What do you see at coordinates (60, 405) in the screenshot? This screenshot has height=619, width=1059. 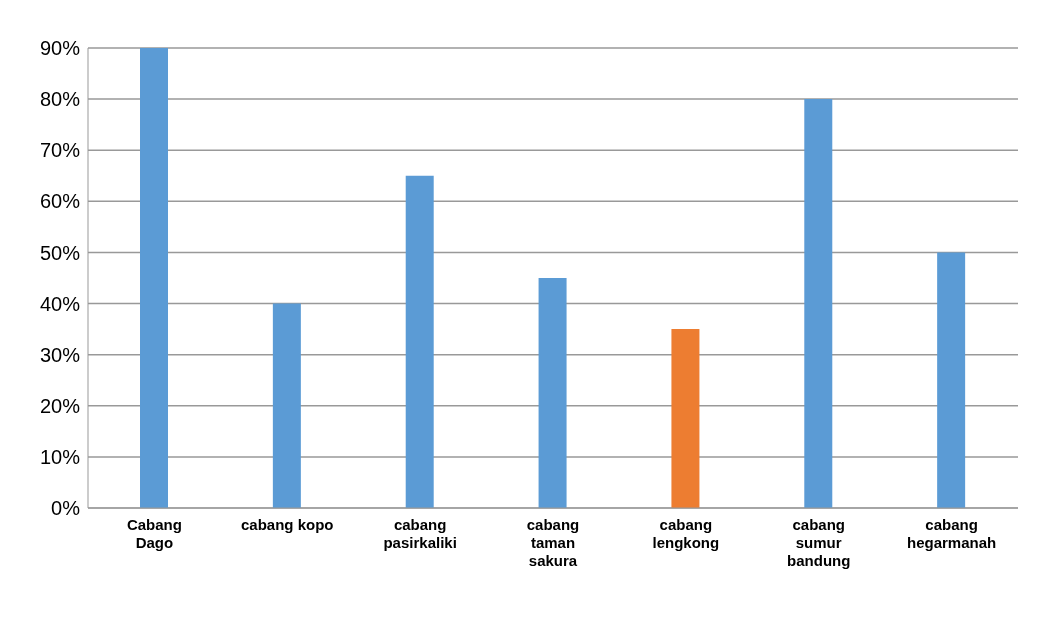 I see `y-tick-label: 20%` at bounding box center [60, 405].